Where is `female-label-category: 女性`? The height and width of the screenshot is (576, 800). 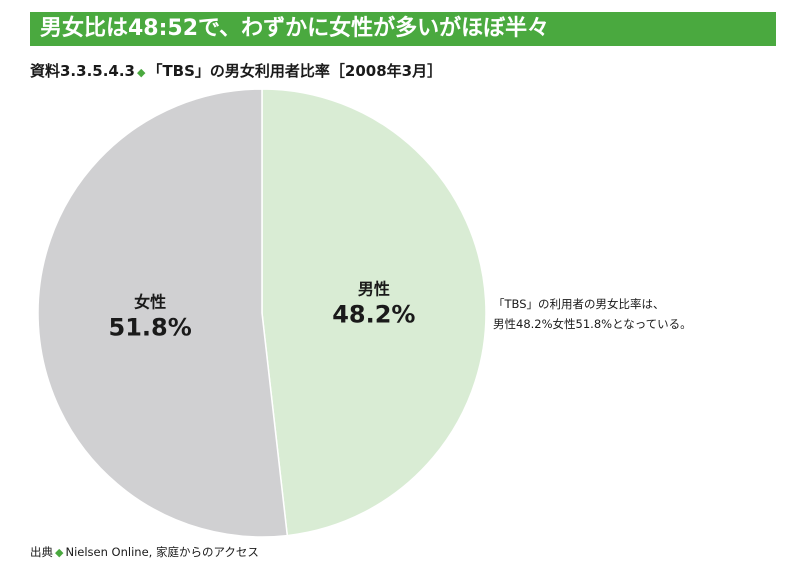
female-label-category: 女性 is located at coordinates (150, 301).